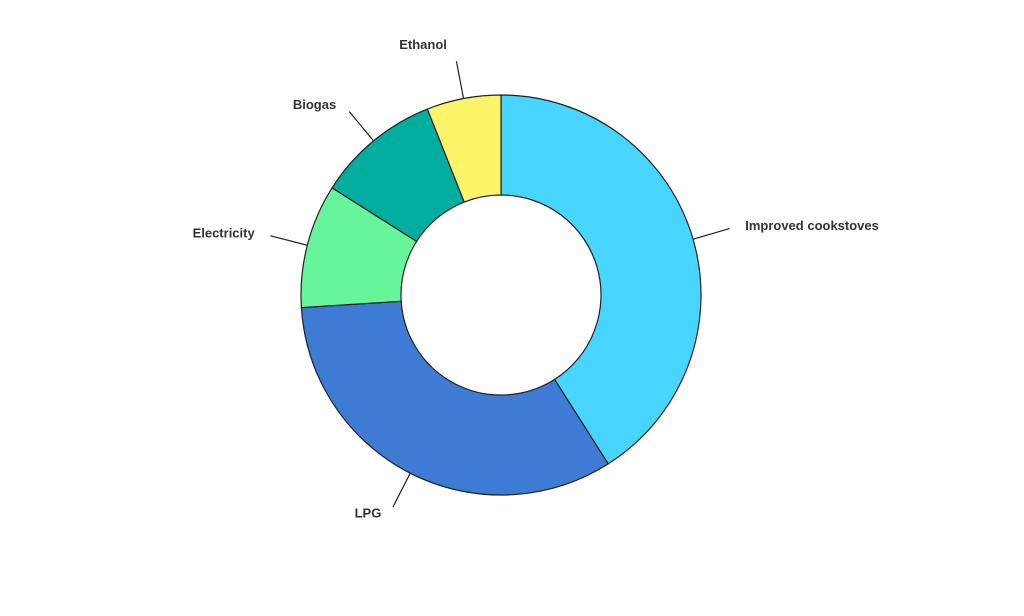 Image resolution: width=1024 pixels, height=616 pixels. What do you see at coordinates (224, 232) in the screenshot?
I see `slice-label: Electricity` at bounding box center [224, 232].